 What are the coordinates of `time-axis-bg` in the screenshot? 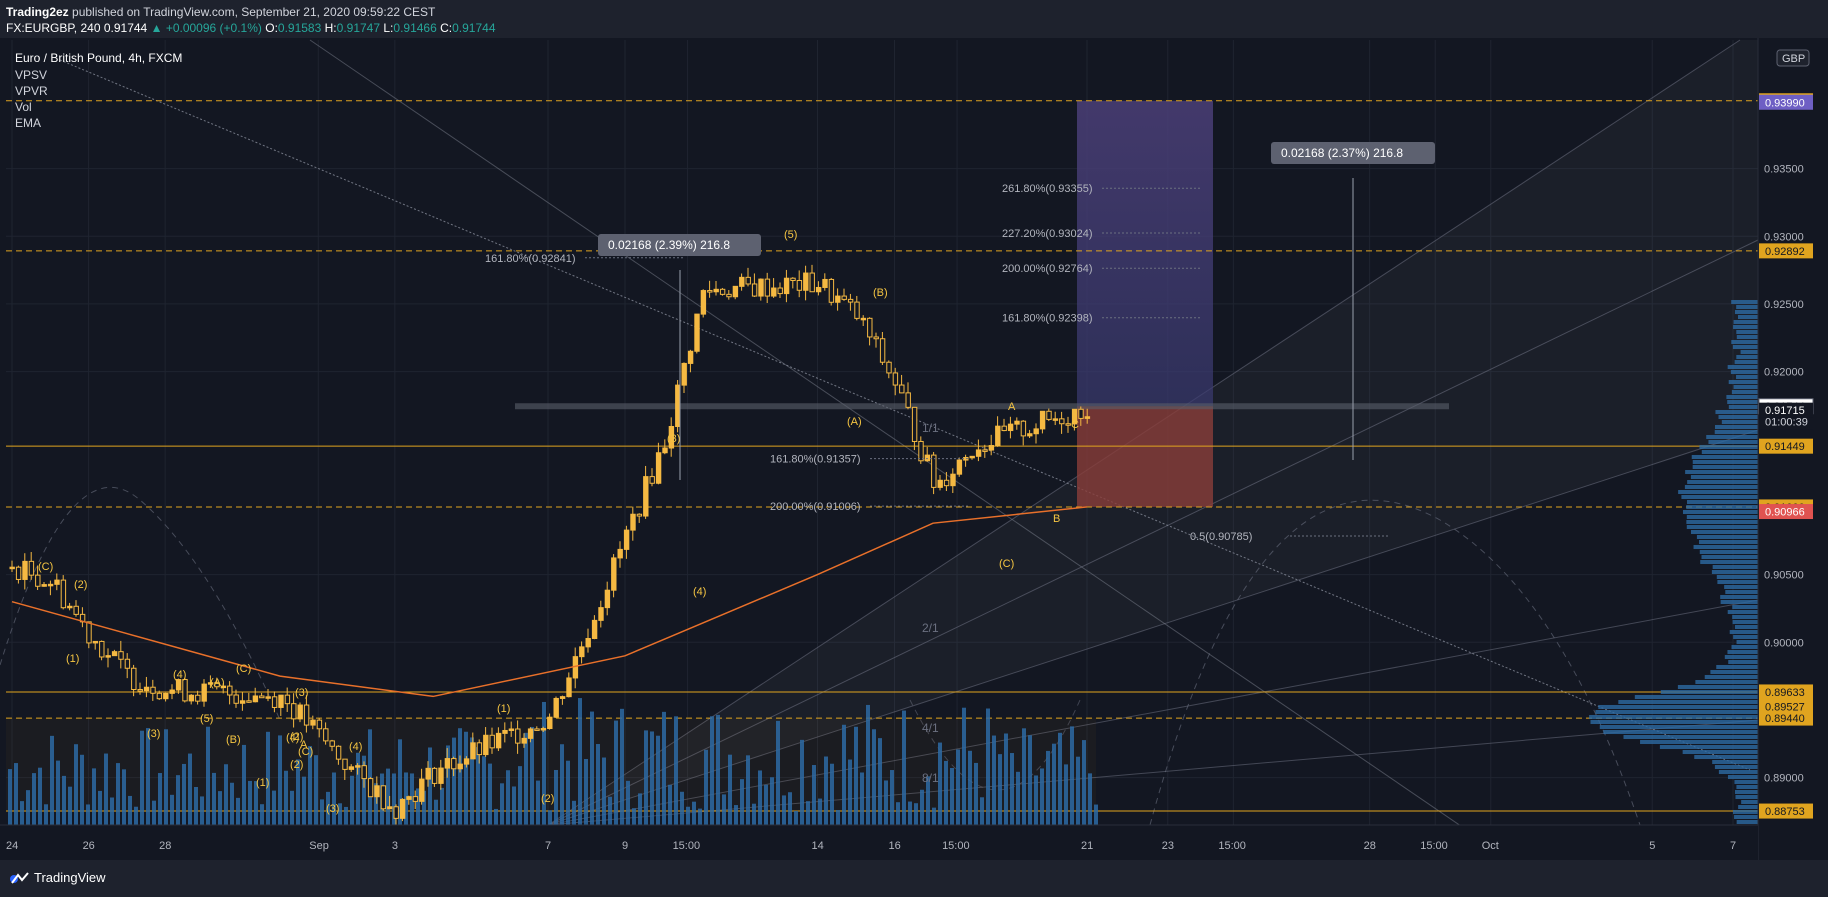 It's located at (879, 842).